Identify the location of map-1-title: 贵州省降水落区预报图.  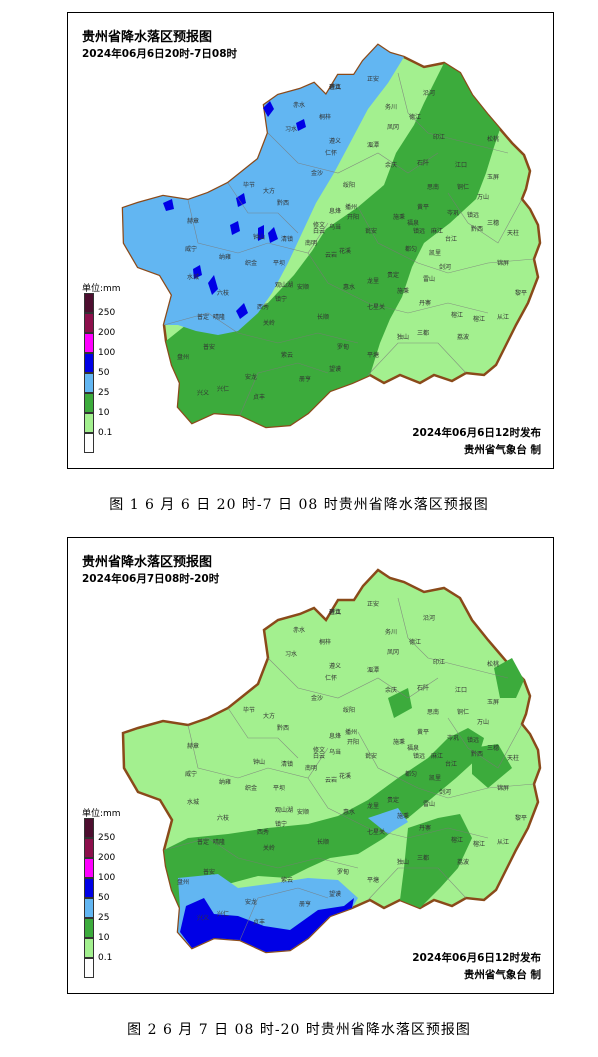
(147, 37).